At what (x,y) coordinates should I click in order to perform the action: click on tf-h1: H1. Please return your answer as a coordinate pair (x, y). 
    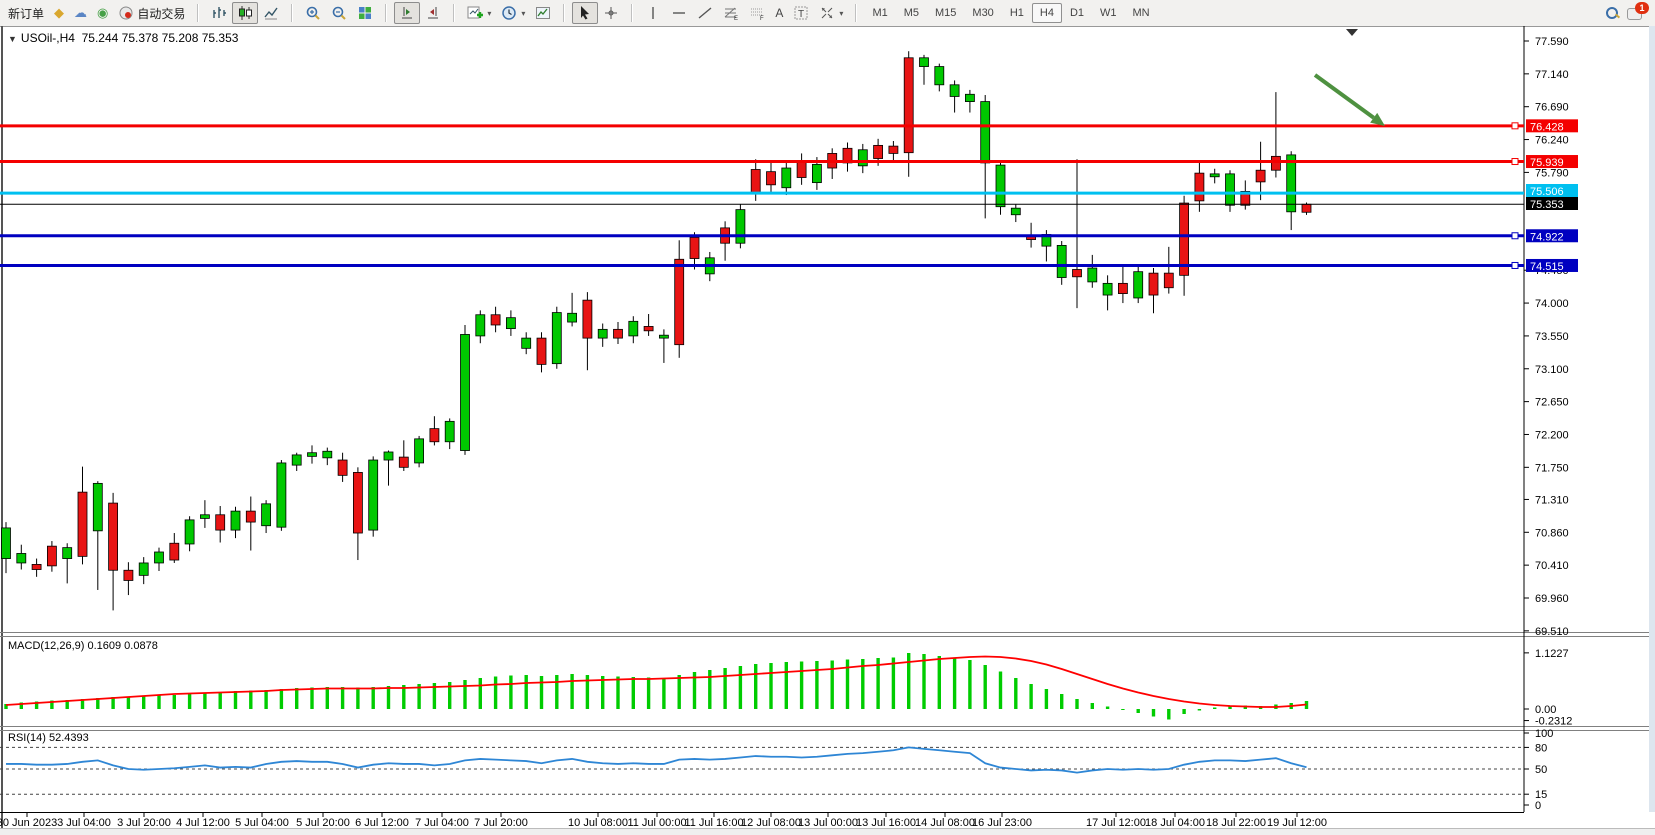
    Looking at the image, I should click on (1016, 13).